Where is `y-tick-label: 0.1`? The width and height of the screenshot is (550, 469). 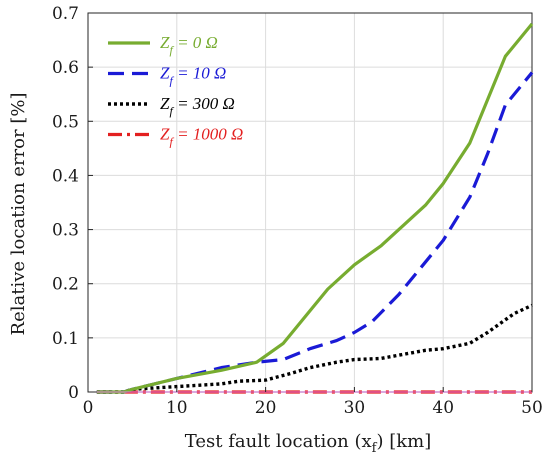
y-tick-label: 0.1 is located at coordinates (65, 339).